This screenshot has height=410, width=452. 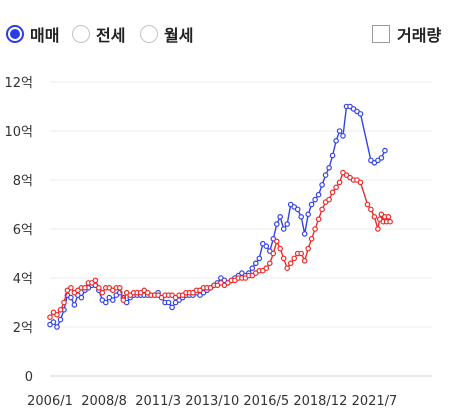 I want to click on x-tick-label: 2018/12, so click(x=320, y=401).